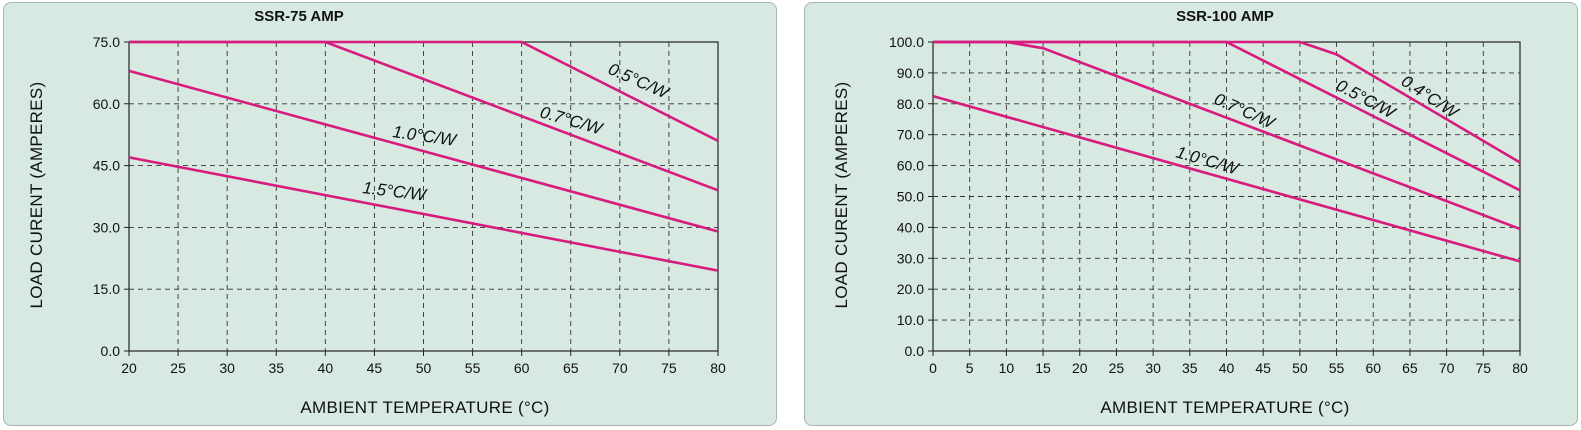 This screenshot has height=430, width=1581. What do you see at coordinates (910, 289) in the screenshot?
I see `y-tick-label: 20.0` at bounding box center [910, 289].